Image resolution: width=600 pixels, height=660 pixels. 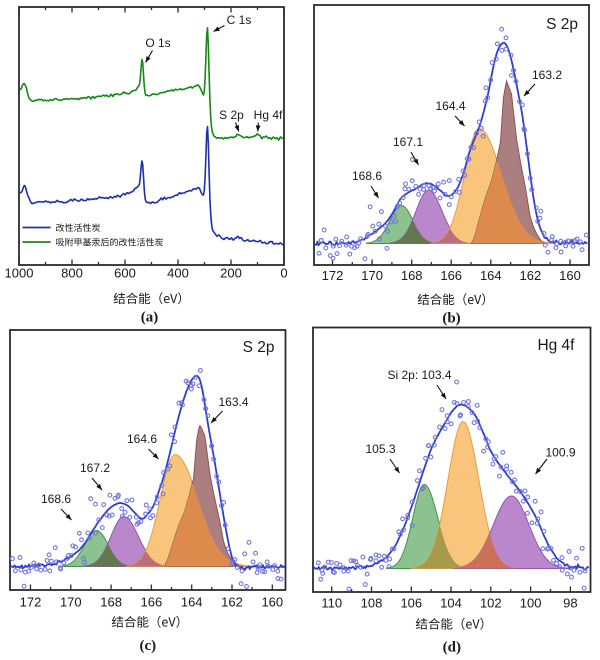 What do you see at coordinates (570, 603) in the screenshot?
I see `svg-text: 98` at bounding box center [570, 603].